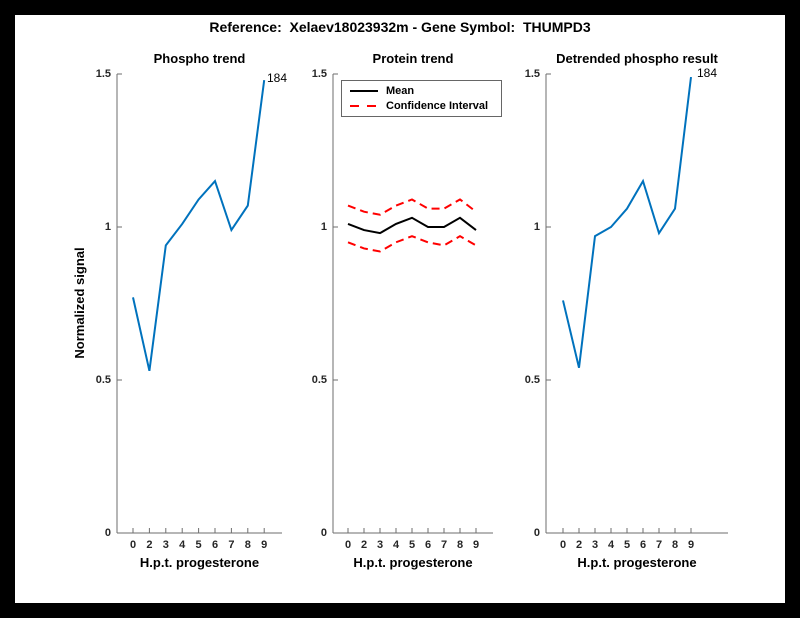 Image resolution: width=800 pixels, height=618 pixels. Describe the element at coordinates (79, 303) in the screenshot. I see `y-axis-label: Normalized signal` at that location.